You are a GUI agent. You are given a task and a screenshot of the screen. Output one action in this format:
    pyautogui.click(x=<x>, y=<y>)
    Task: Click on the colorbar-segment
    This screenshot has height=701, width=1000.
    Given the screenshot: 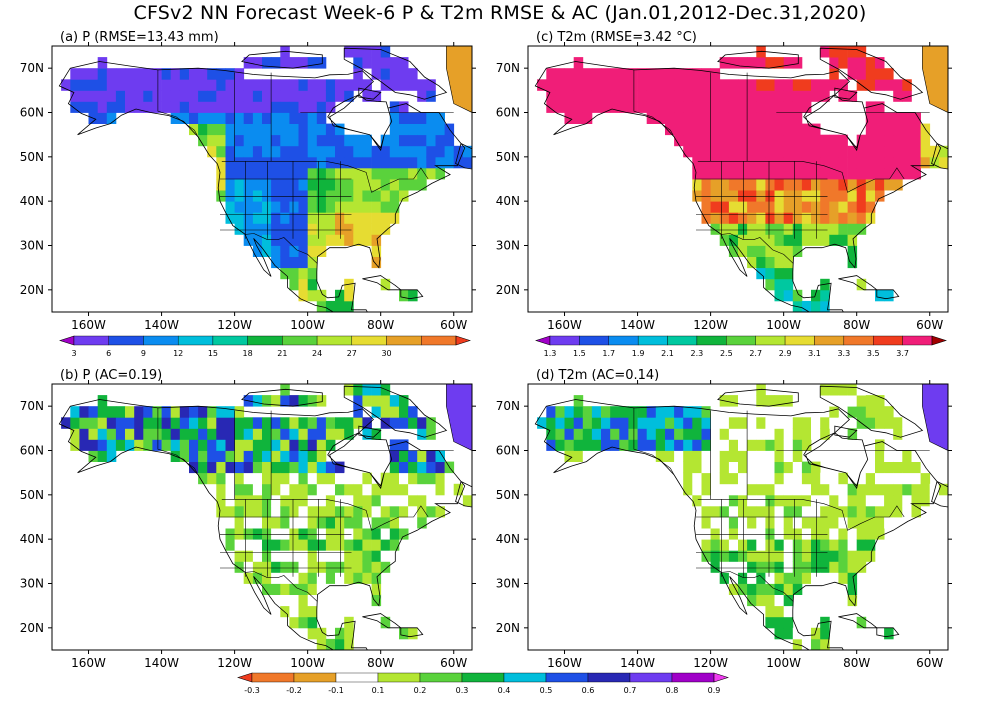 What is the action you would take?
    pyautogui.click(x=525, y=677)
    